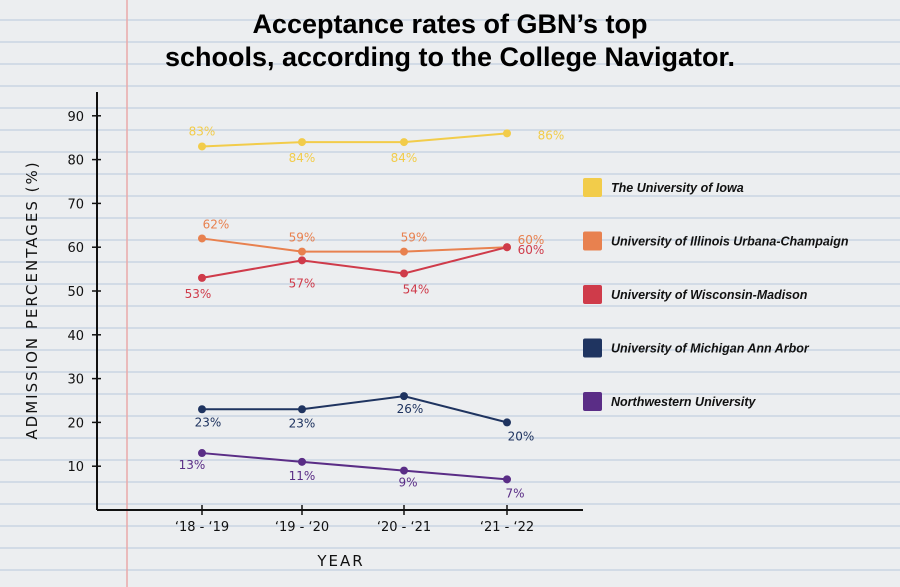  Describe the element at coordinates (32, 299) in the screenshot. I see `y-axis-label: ADMISSION PERCENTAGES (%)` at that location.